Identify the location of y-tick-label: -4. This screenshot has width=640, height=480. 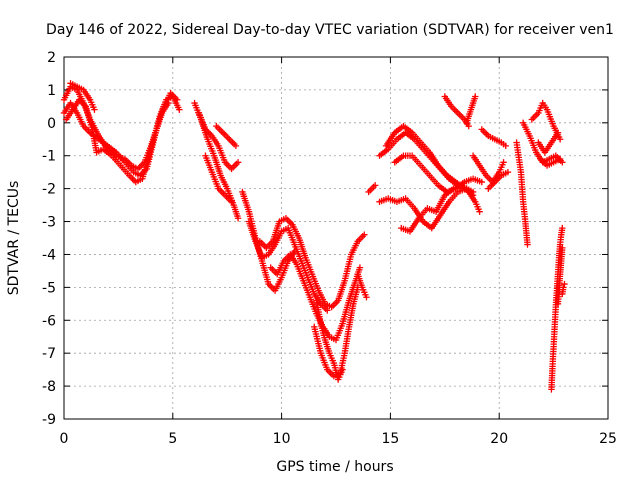
(49, 255).